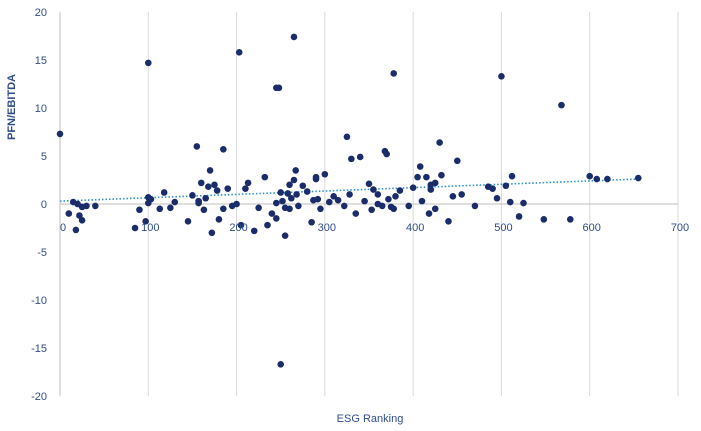 This screenshot has width=701, height=431. I want to click on x-tick-label: 700, so click(680, 228).